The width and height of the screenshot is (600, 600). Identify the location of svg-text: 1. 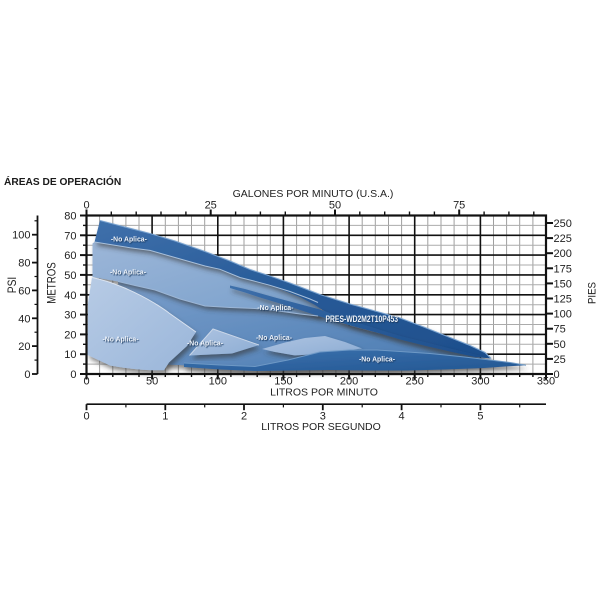
(165, 417).